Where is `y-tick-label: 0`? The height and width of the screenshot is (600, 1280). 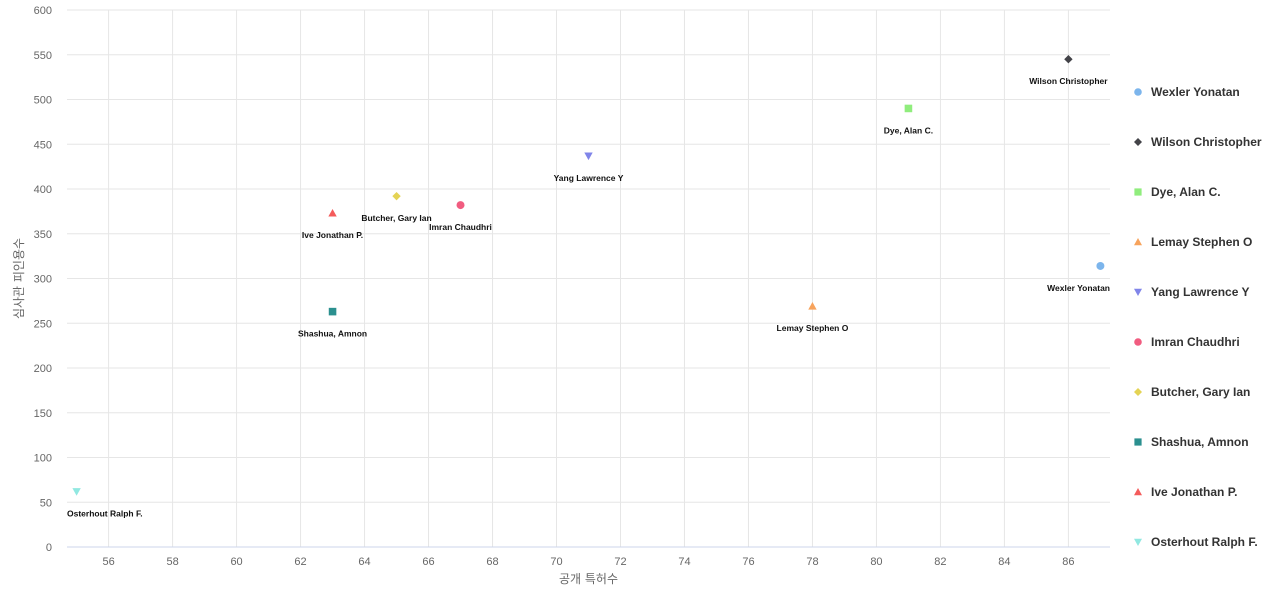
y-tick-label: 0 is located at coordinates (49, 548).